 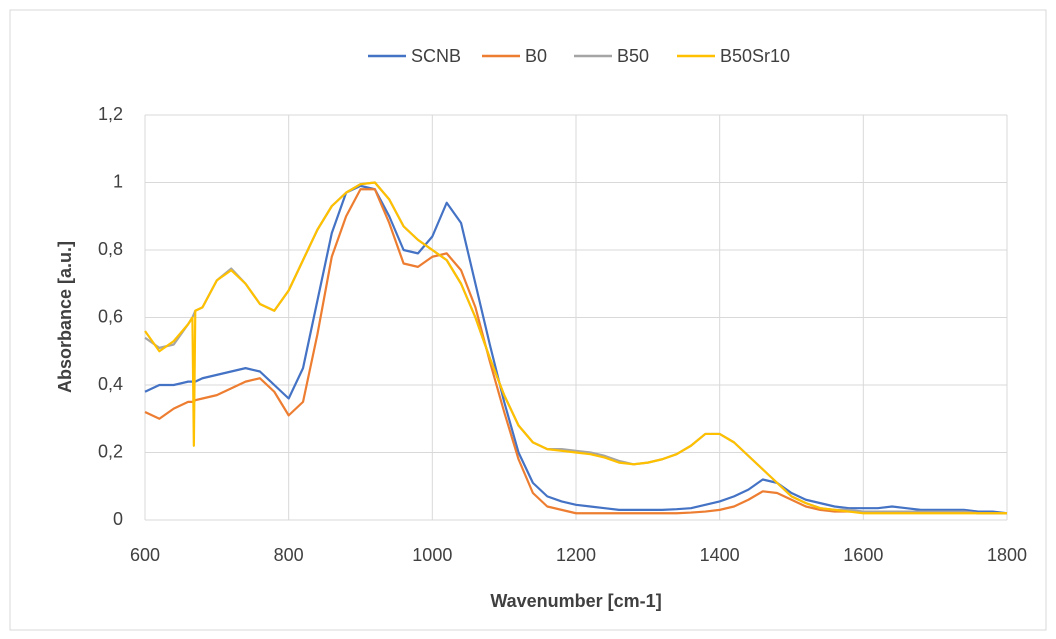 What do you see at coordinates (575, 601) in the screenshot?
I see `x-axis-title: Wavenumber [cm-1]` at bounding box center [575, 601].